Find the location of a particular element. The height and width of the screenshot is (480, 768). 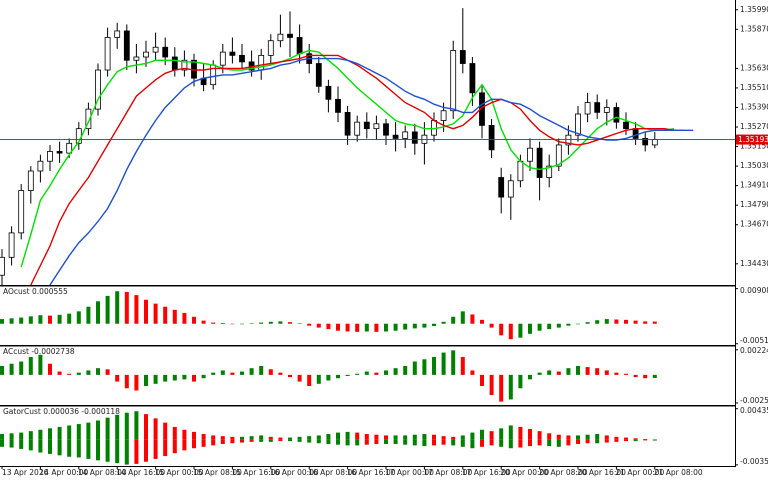

y-tick-label: 0.009080 is located at coordinates (754, 290).